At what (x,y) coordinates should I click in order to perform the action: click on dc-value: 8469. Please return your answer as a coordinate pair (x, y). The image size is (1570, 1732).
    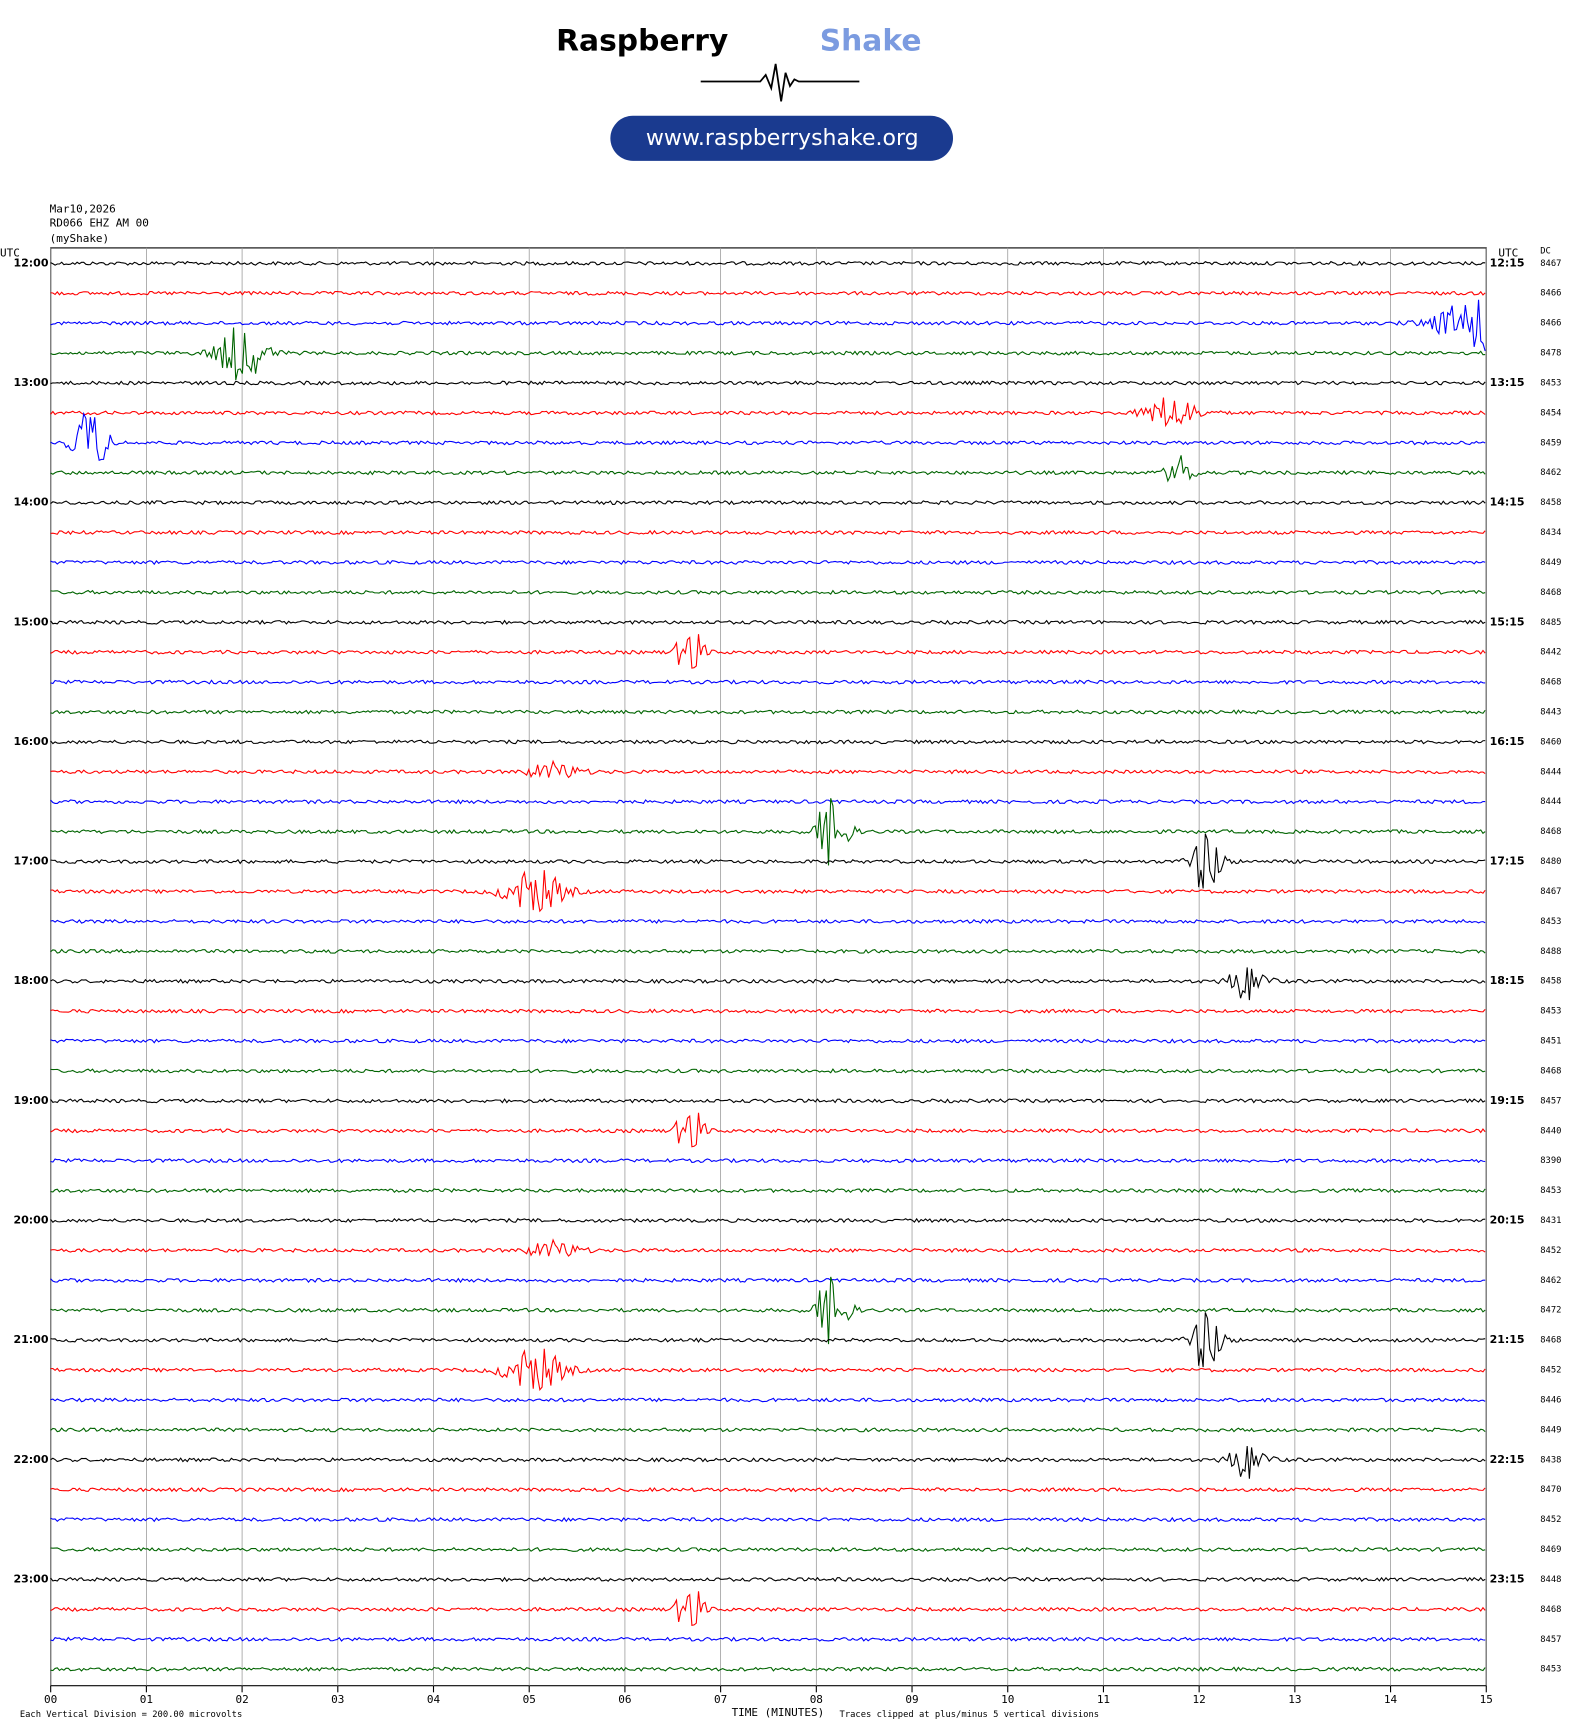
    Looking at the image, I should click on (1550, 1550).